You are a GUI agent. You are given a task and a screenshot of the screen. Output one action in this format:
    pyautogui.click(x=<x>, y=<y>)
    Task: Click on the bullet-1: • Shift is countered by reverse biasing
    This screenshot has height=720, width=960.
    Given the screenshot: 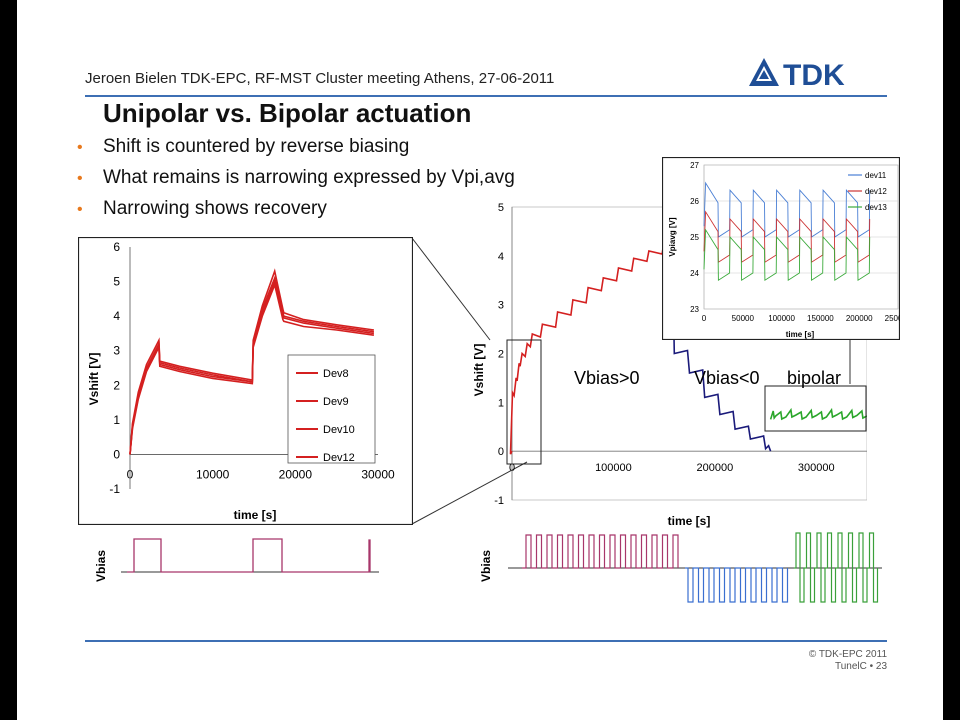 What is the action you would take?
    pyautogui.click(x=243, y=147)
    